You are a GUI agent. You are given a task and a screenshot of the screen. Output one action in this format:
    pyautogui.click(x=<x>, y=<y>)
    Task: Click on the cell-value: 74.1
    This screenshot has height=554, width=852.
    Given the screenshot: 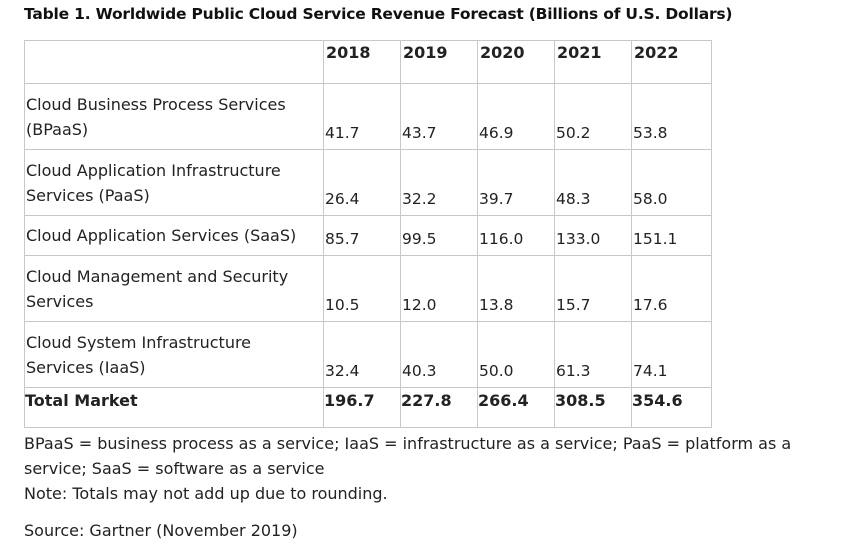 What is the action you would take?
    pyautogui.click(x=671, y=354)
    